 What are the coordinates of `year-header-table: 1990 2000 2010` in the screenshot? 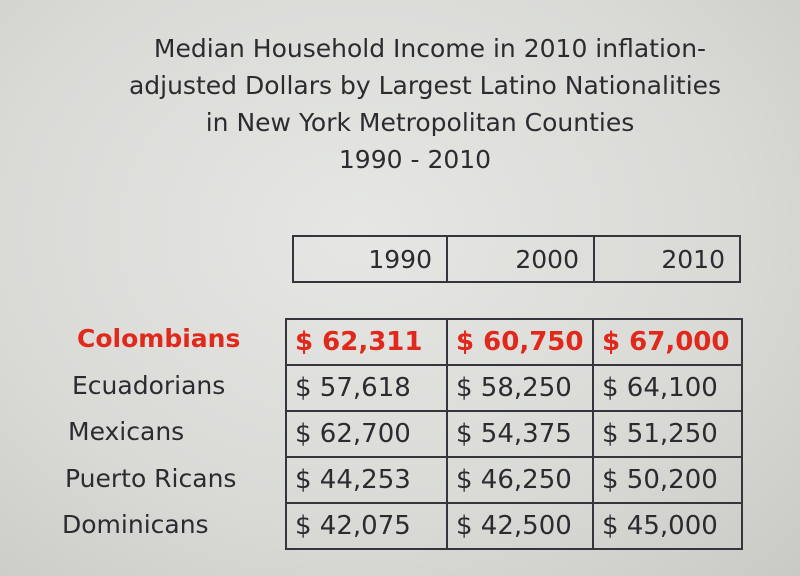 It's located at (516, 259).